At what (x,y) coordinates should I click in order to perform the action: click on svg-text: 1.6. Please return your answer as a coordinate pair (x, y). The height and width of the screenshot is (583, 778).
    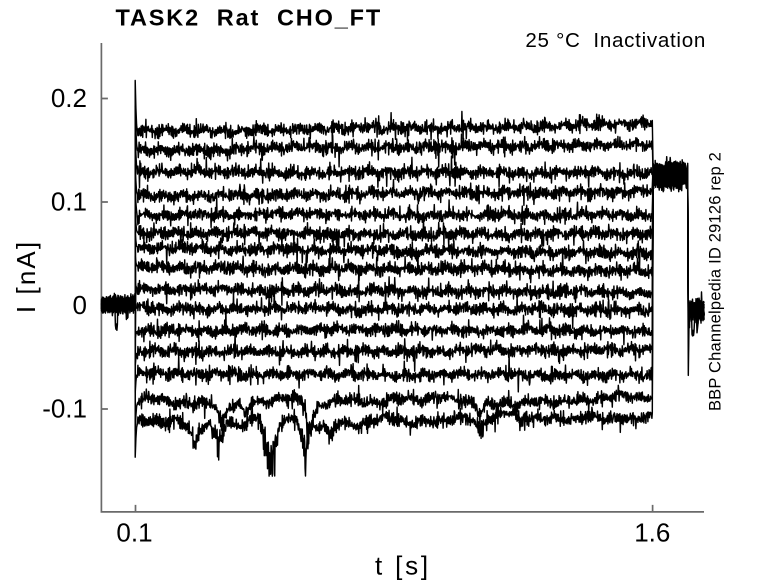
    Looking at the image, I should click on (652, 533).